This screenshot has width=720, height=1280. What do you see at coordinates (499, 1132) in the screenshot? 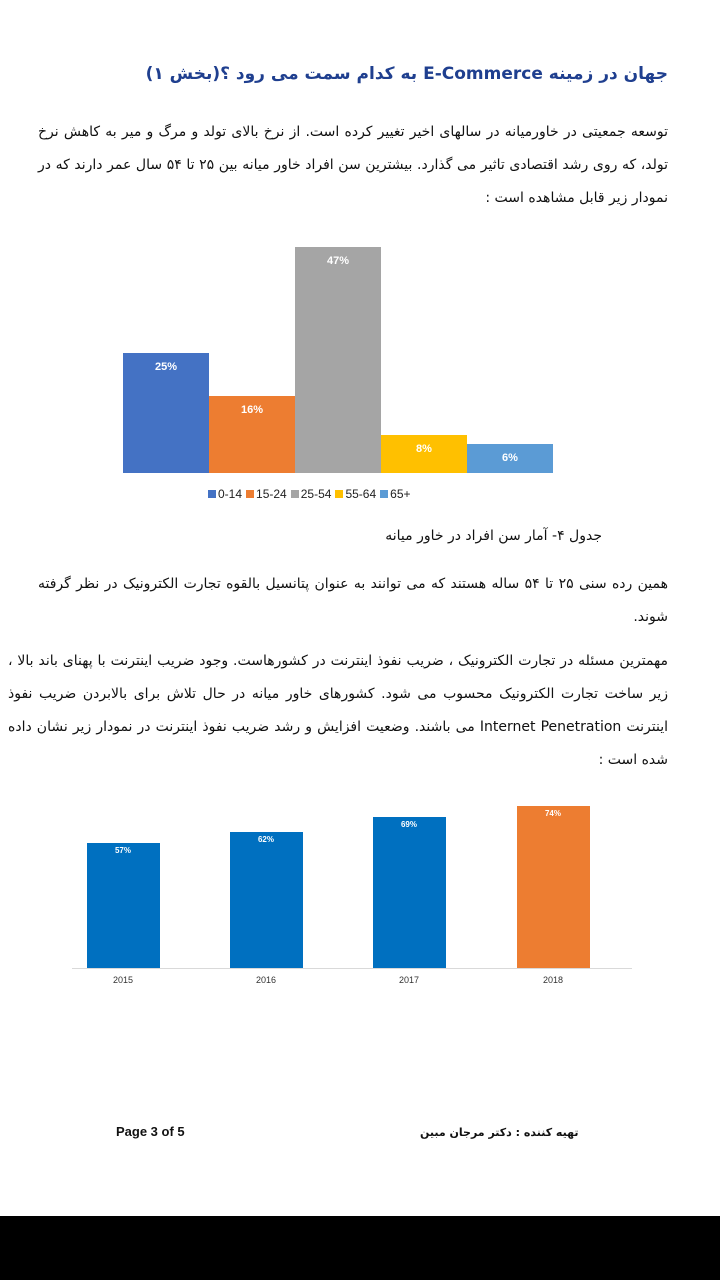
I see `author-credit: تهیه کننده : دکتر مرجان مبین` at bounding box center [499, 1132].